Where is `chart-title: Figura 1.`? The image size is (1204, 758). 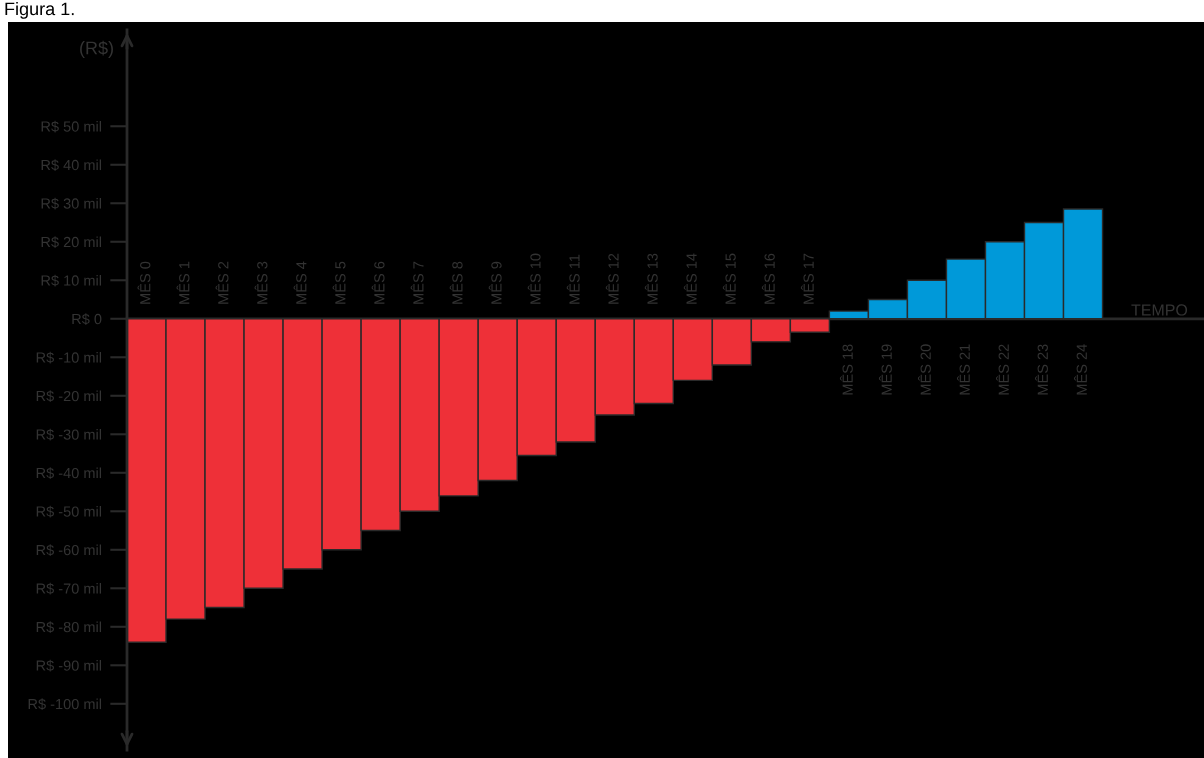 chart-title: Figura 1. is located at coordinates (39, 10).